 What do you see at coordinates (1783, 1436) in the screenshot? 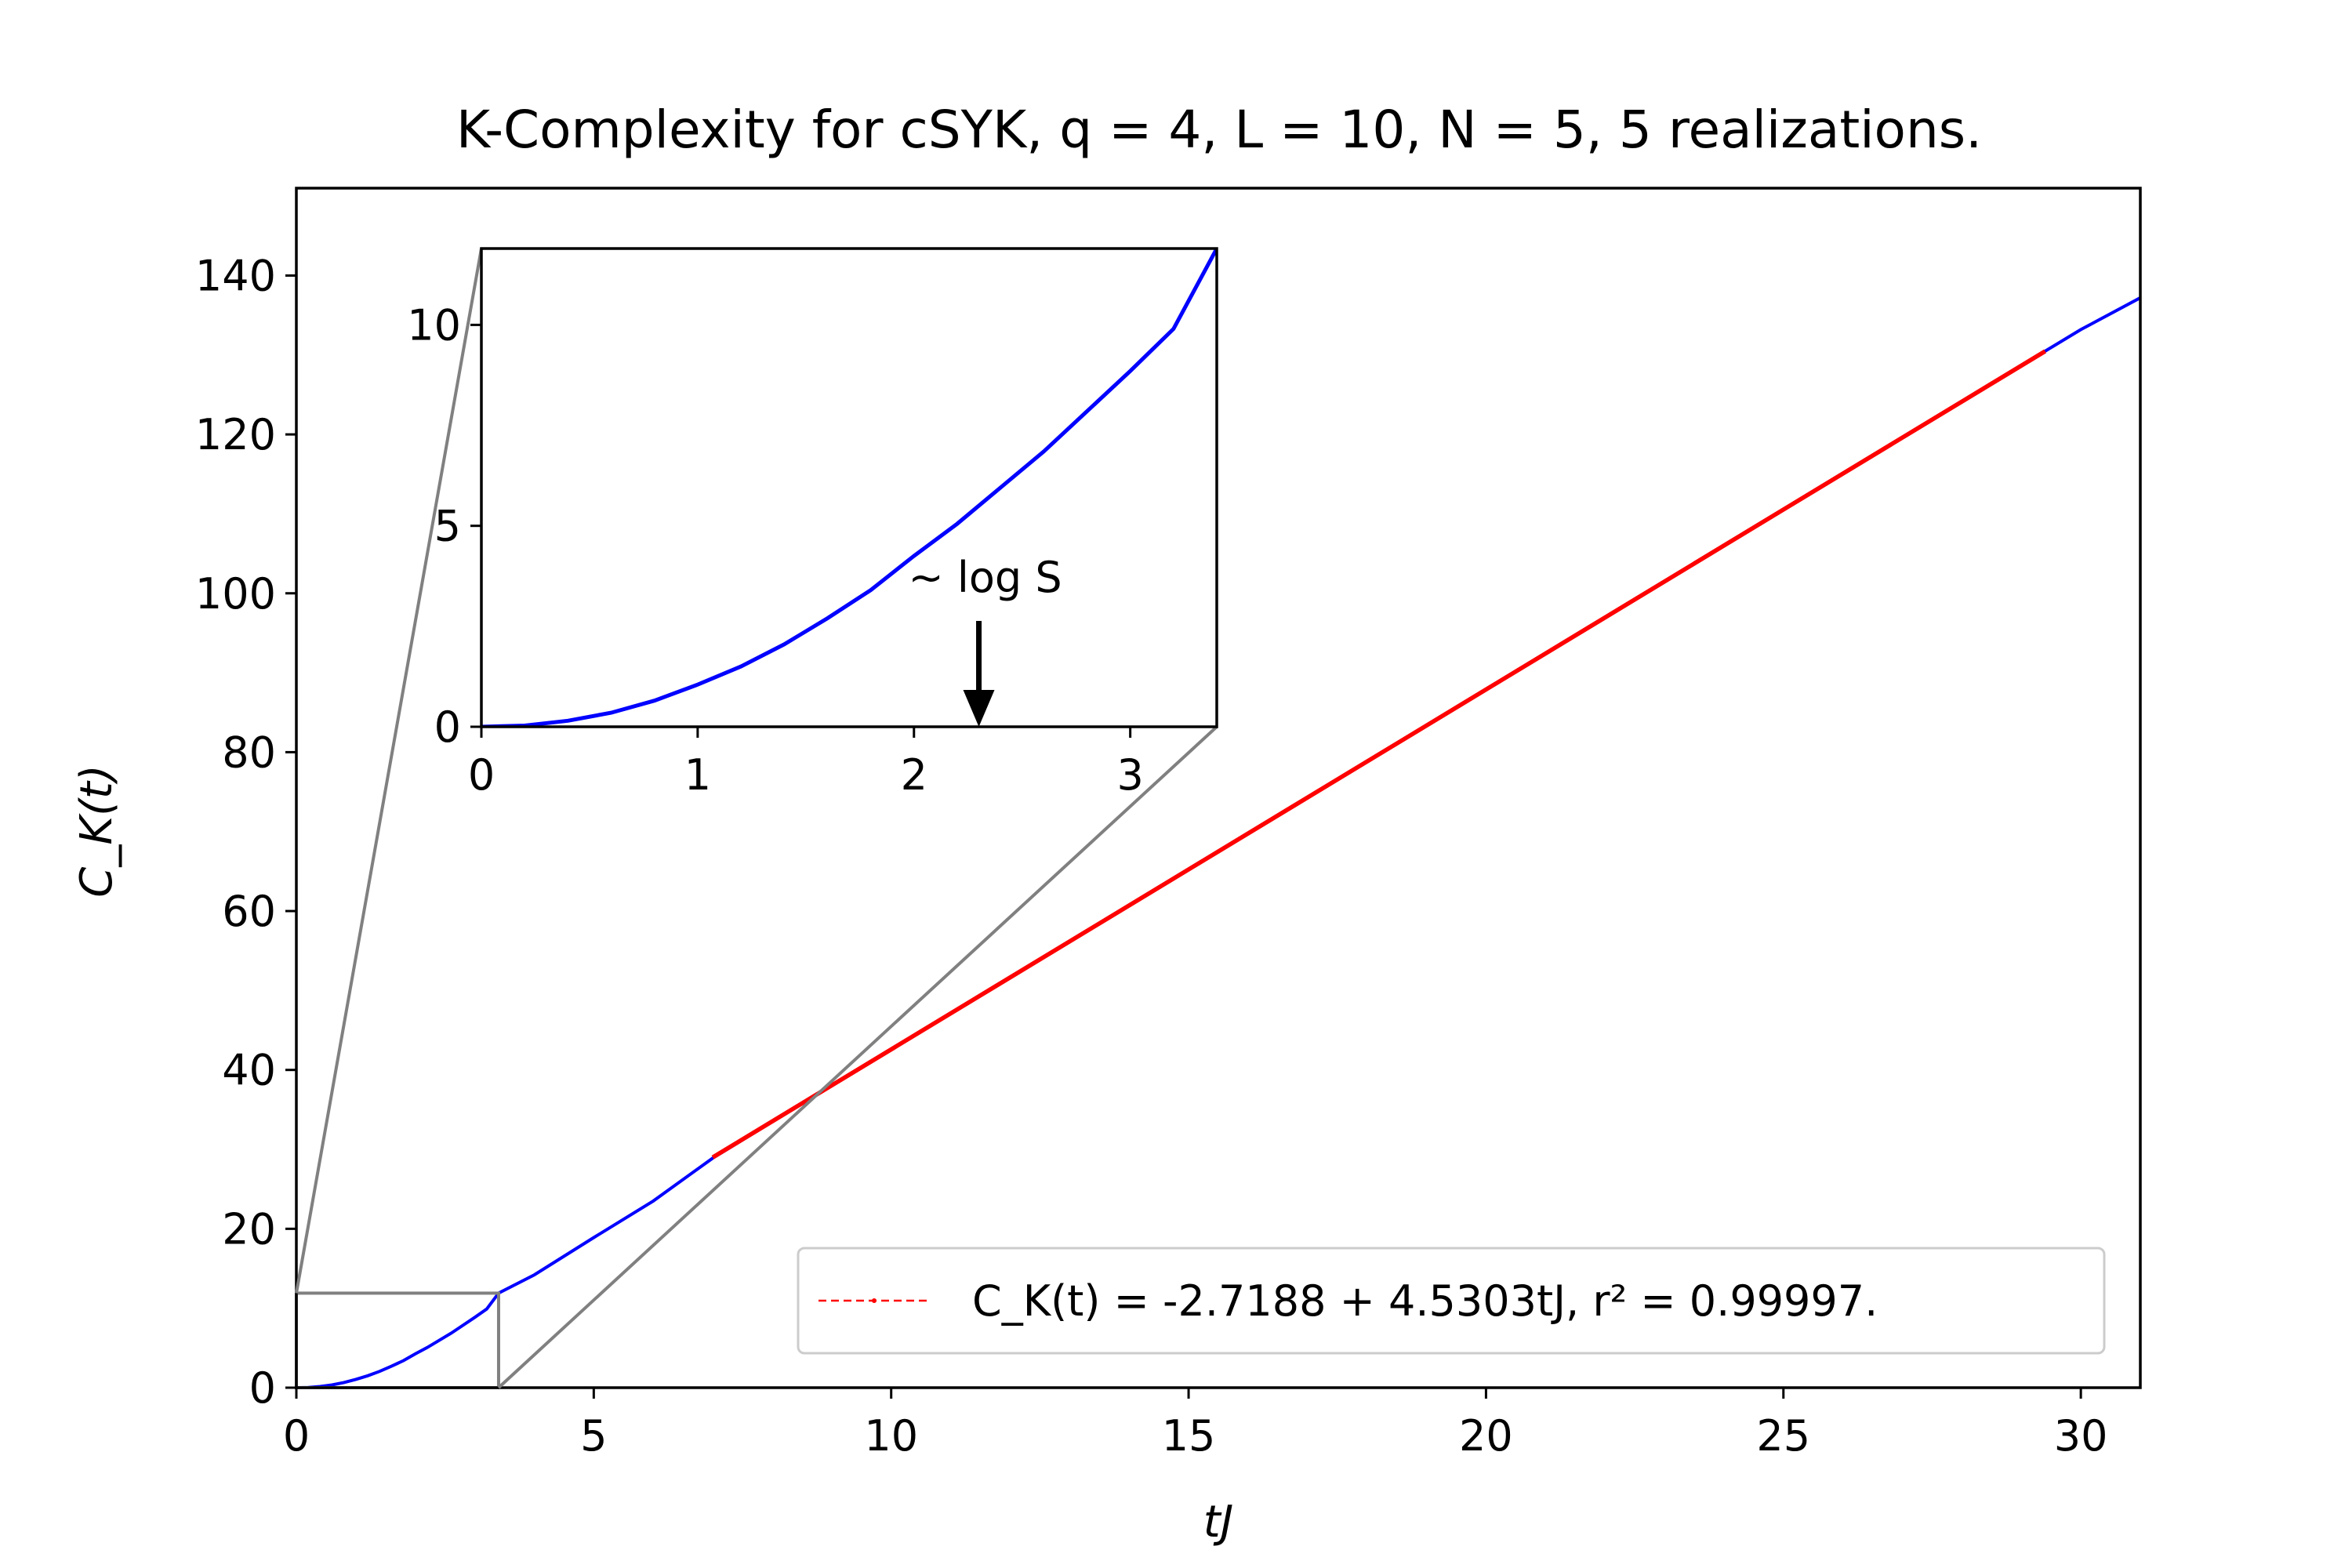
I see `x-tick-label: 25` at bounding box center [1783, 1436].